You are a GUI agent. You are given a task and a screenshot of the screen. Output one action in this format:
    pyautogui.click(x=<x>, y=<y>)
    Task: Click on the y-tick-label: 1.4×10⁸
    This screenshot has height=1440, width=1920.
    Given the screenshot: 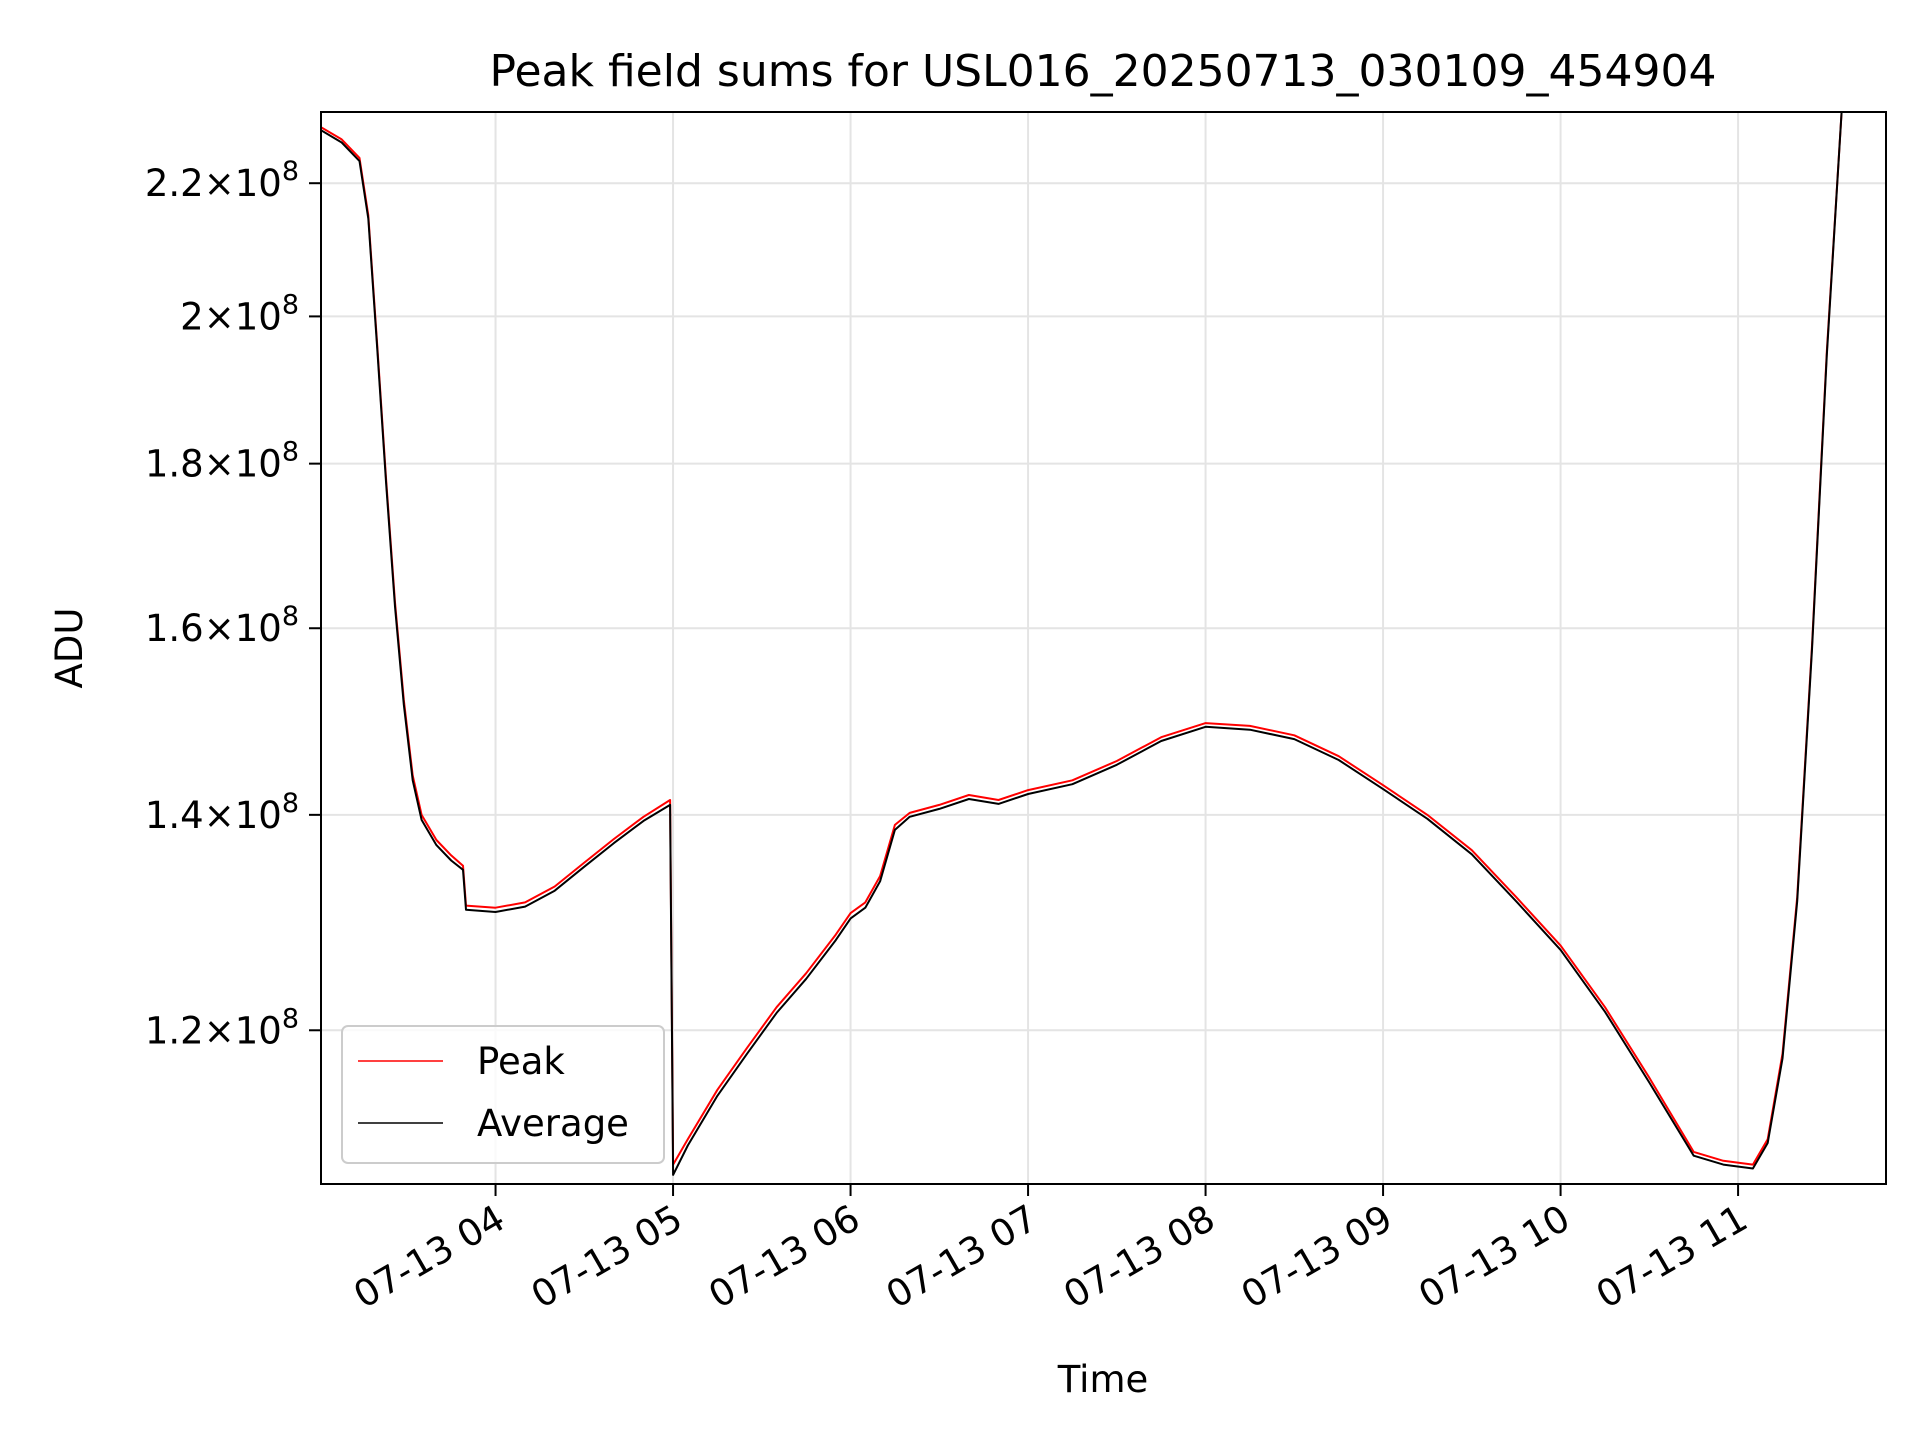 What is the action you would take?
    pyautogui.click(x=222, y=812)
    